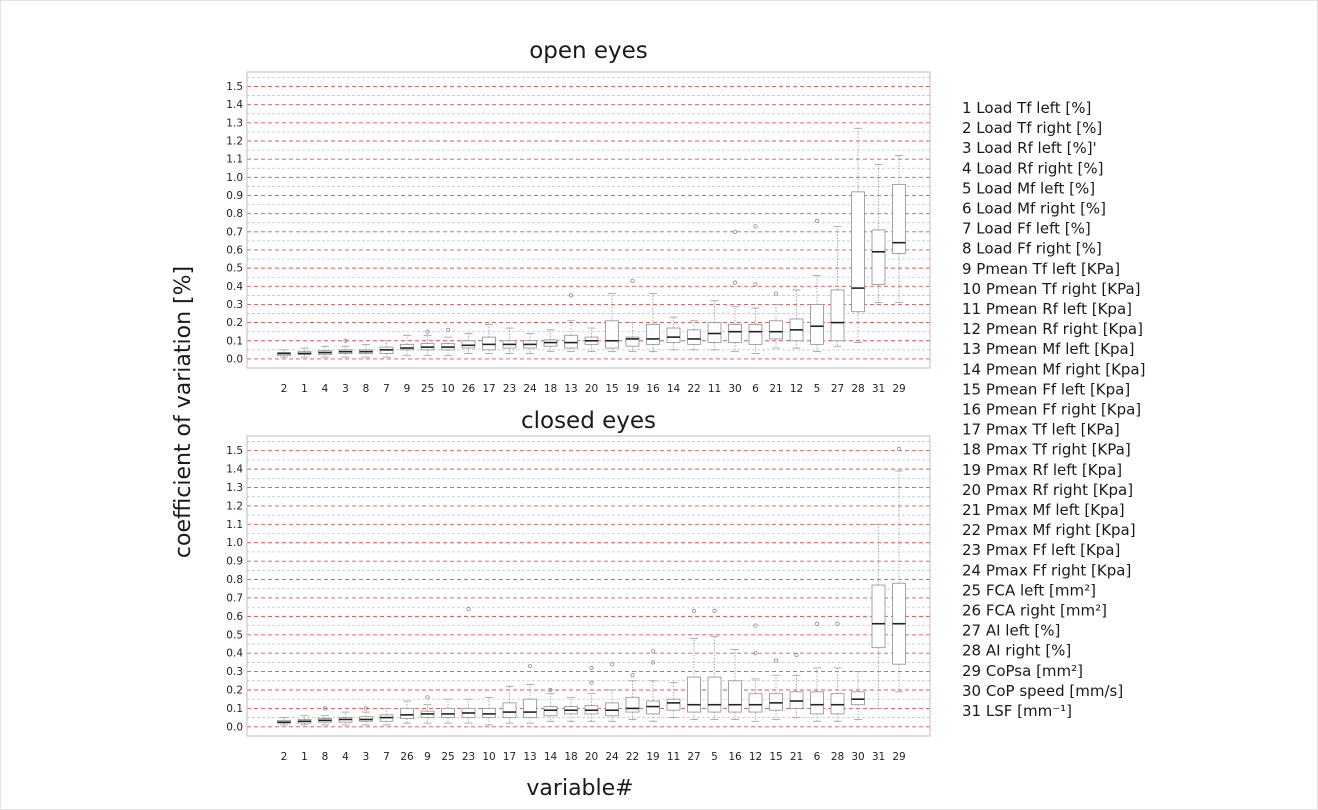 This screenshot has width=1318, height=810. What do you see at coordinates (1042, 470) in the screenshot?
I see `legend-item: 19 Pmax Rf left [Kpa]` at bounding box center [1042, 470].